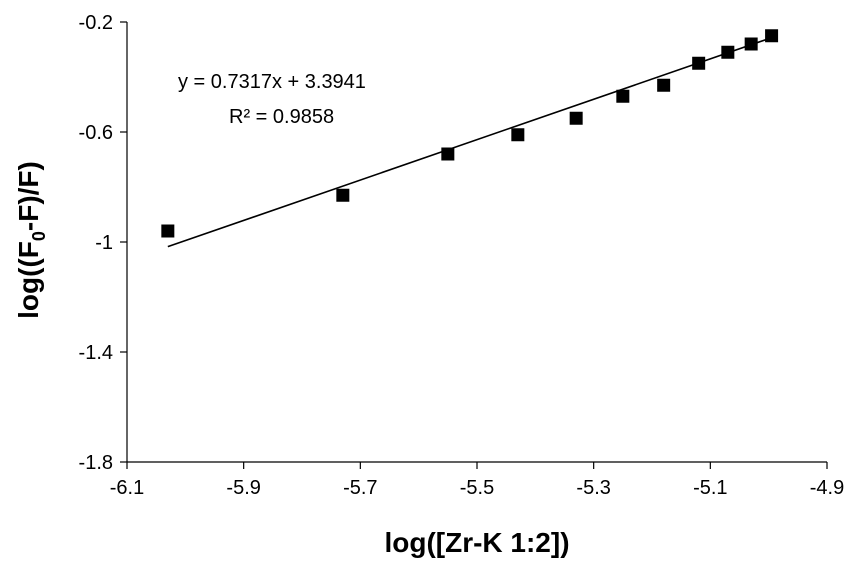 The height and width of the screenshot is (563, 853). I want to click on x-tick-label: -4.9, so click(827, 488).